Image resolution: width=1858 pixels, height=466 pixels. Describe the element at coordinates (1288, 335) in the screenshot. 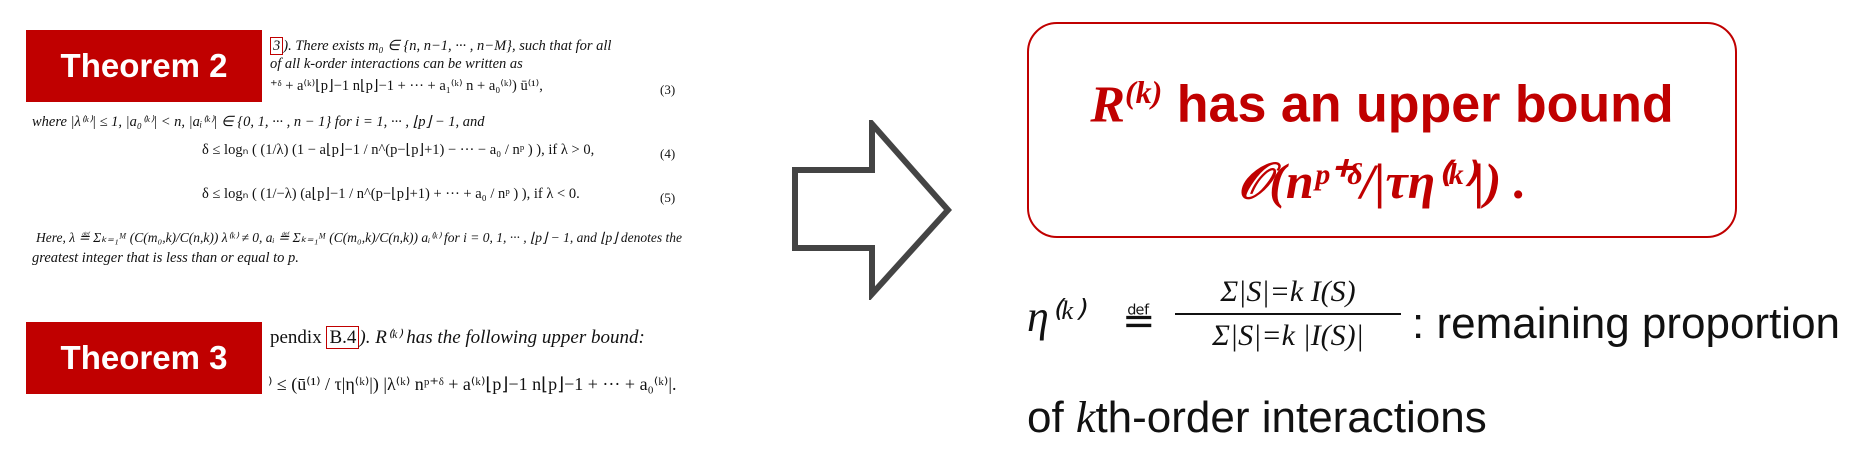

I see `fraction-denominator: Σ|S|=k |I(S)|` at that location.